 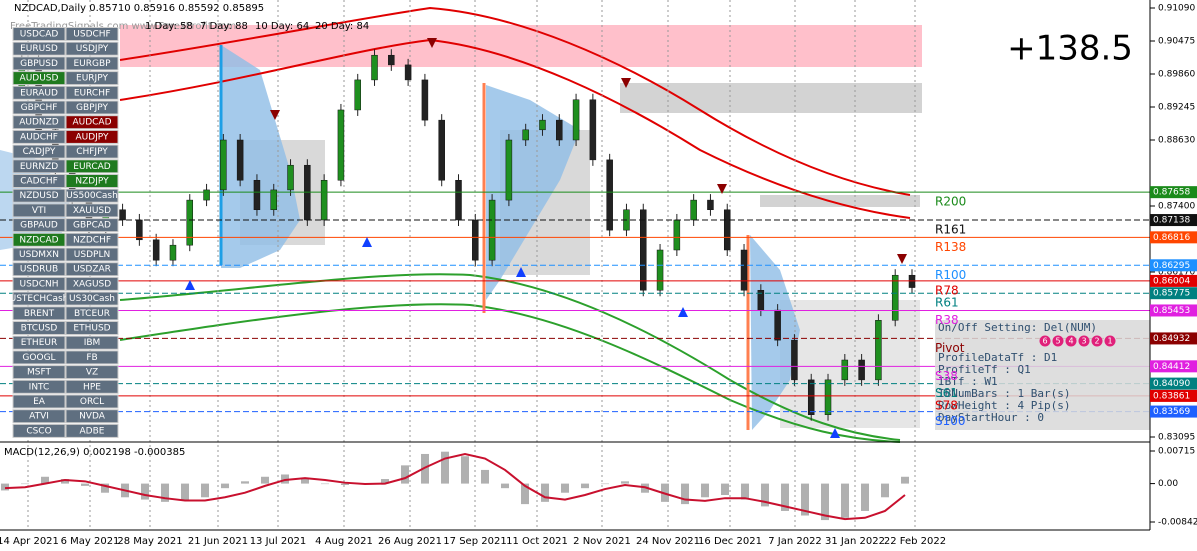 I want to click on symbol-button-label: EURJPY, so click(x=92, y=79).